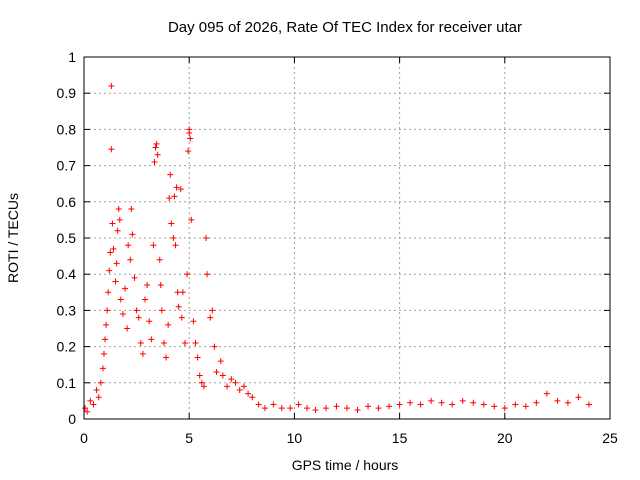 The image size is (640, 480). I want to click on x-axis-label: GPS time / hours, so click(345, 465).